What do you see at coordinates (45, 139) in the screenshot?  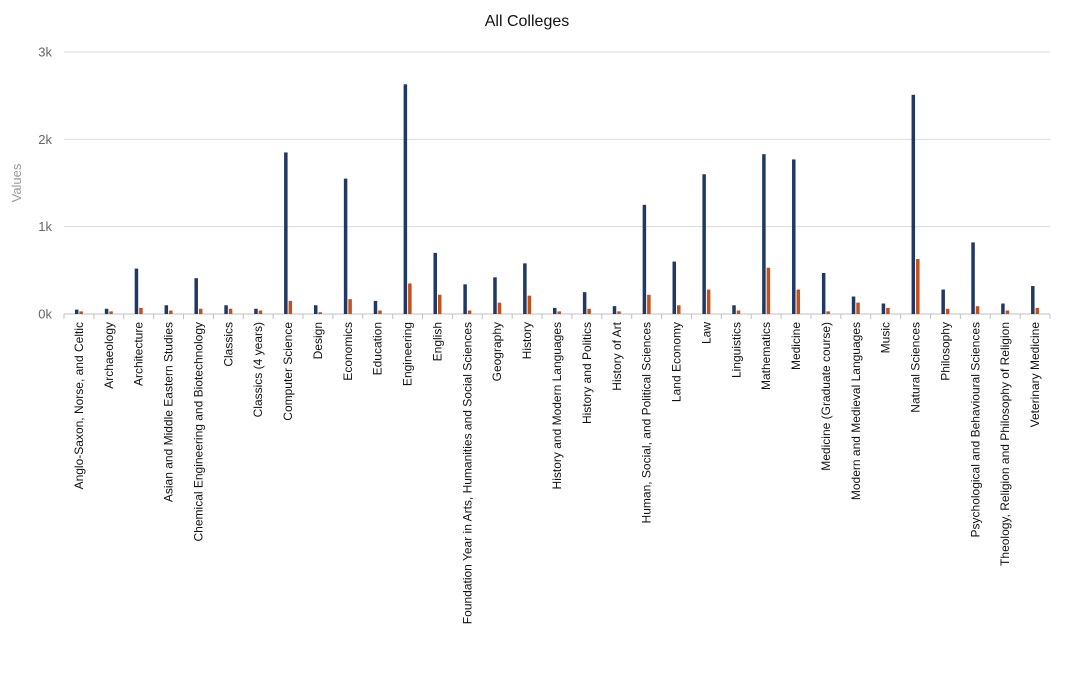 I see `y-tick-label: 2k` at bounding box center [45, 139].